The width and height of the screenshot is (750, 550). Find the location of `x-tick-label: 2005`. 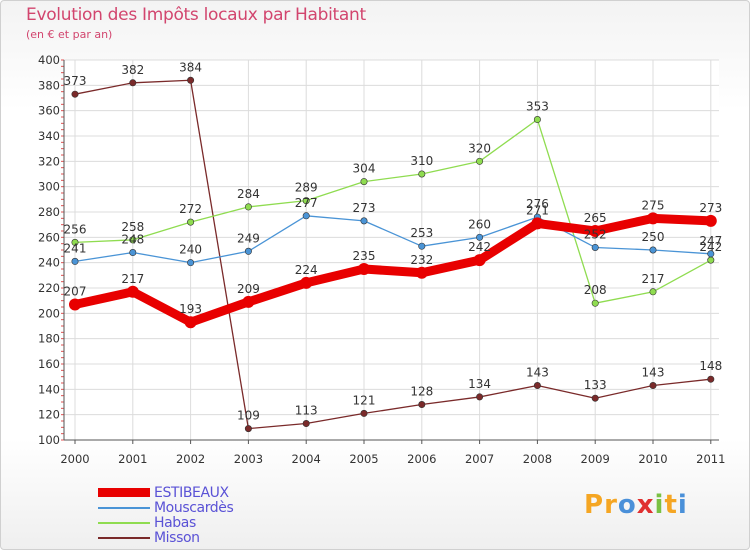

x-tick-label: 2005 is located at coordinates (363, 459).